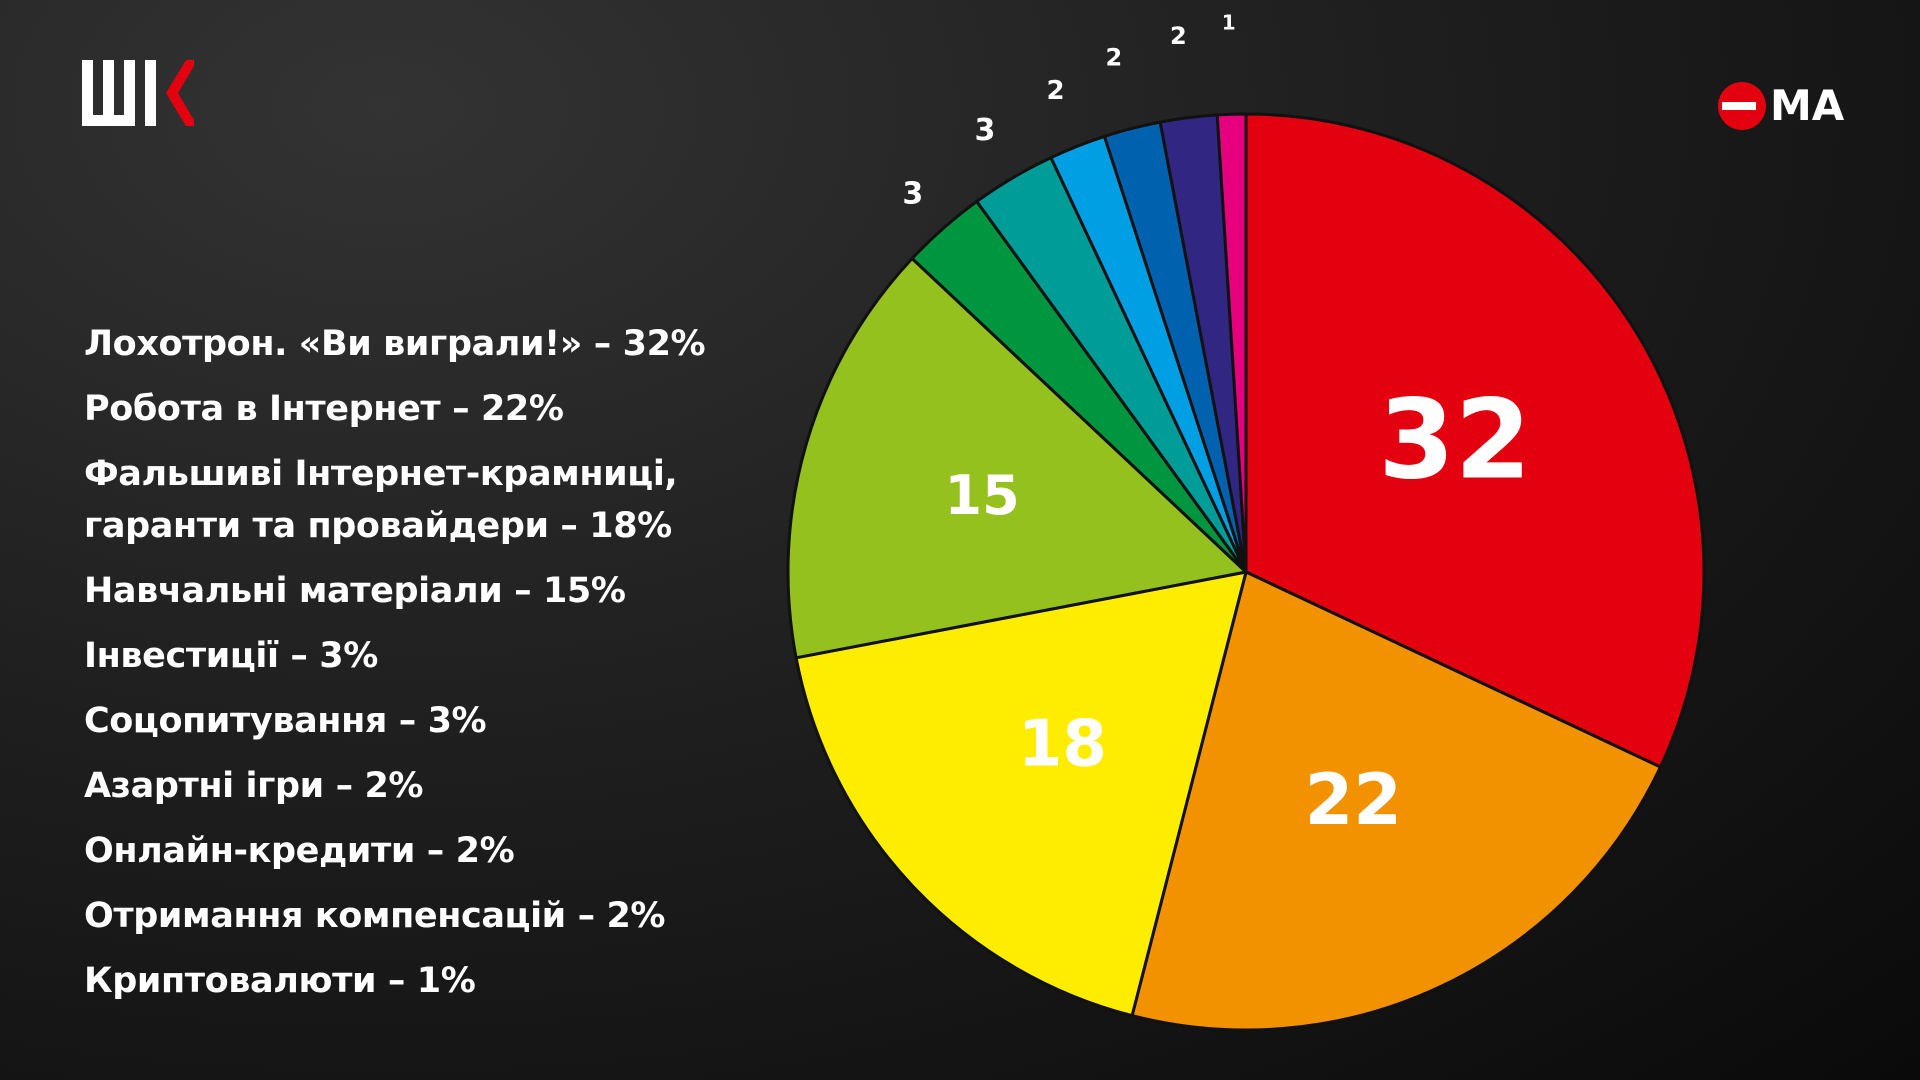  Describe the element at coordinates (138, 93) in the screenshot. I see `shk-logo` at that location.